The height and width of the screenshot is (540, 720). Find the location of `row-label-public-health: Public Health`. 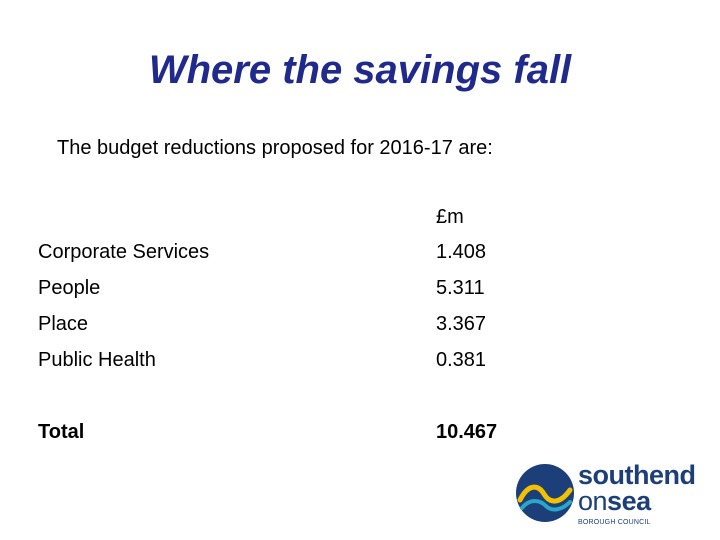

row-label-public-health: Public Health is located at coordinates (97, 360).